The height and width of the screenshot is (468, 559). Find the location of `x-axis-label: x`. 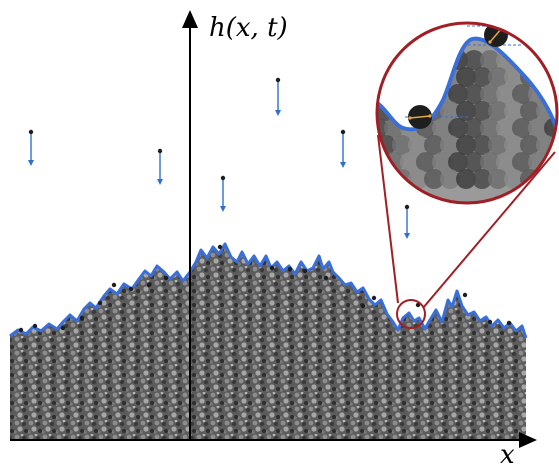

x-axis-label: x is located at coordinates (507, 454).